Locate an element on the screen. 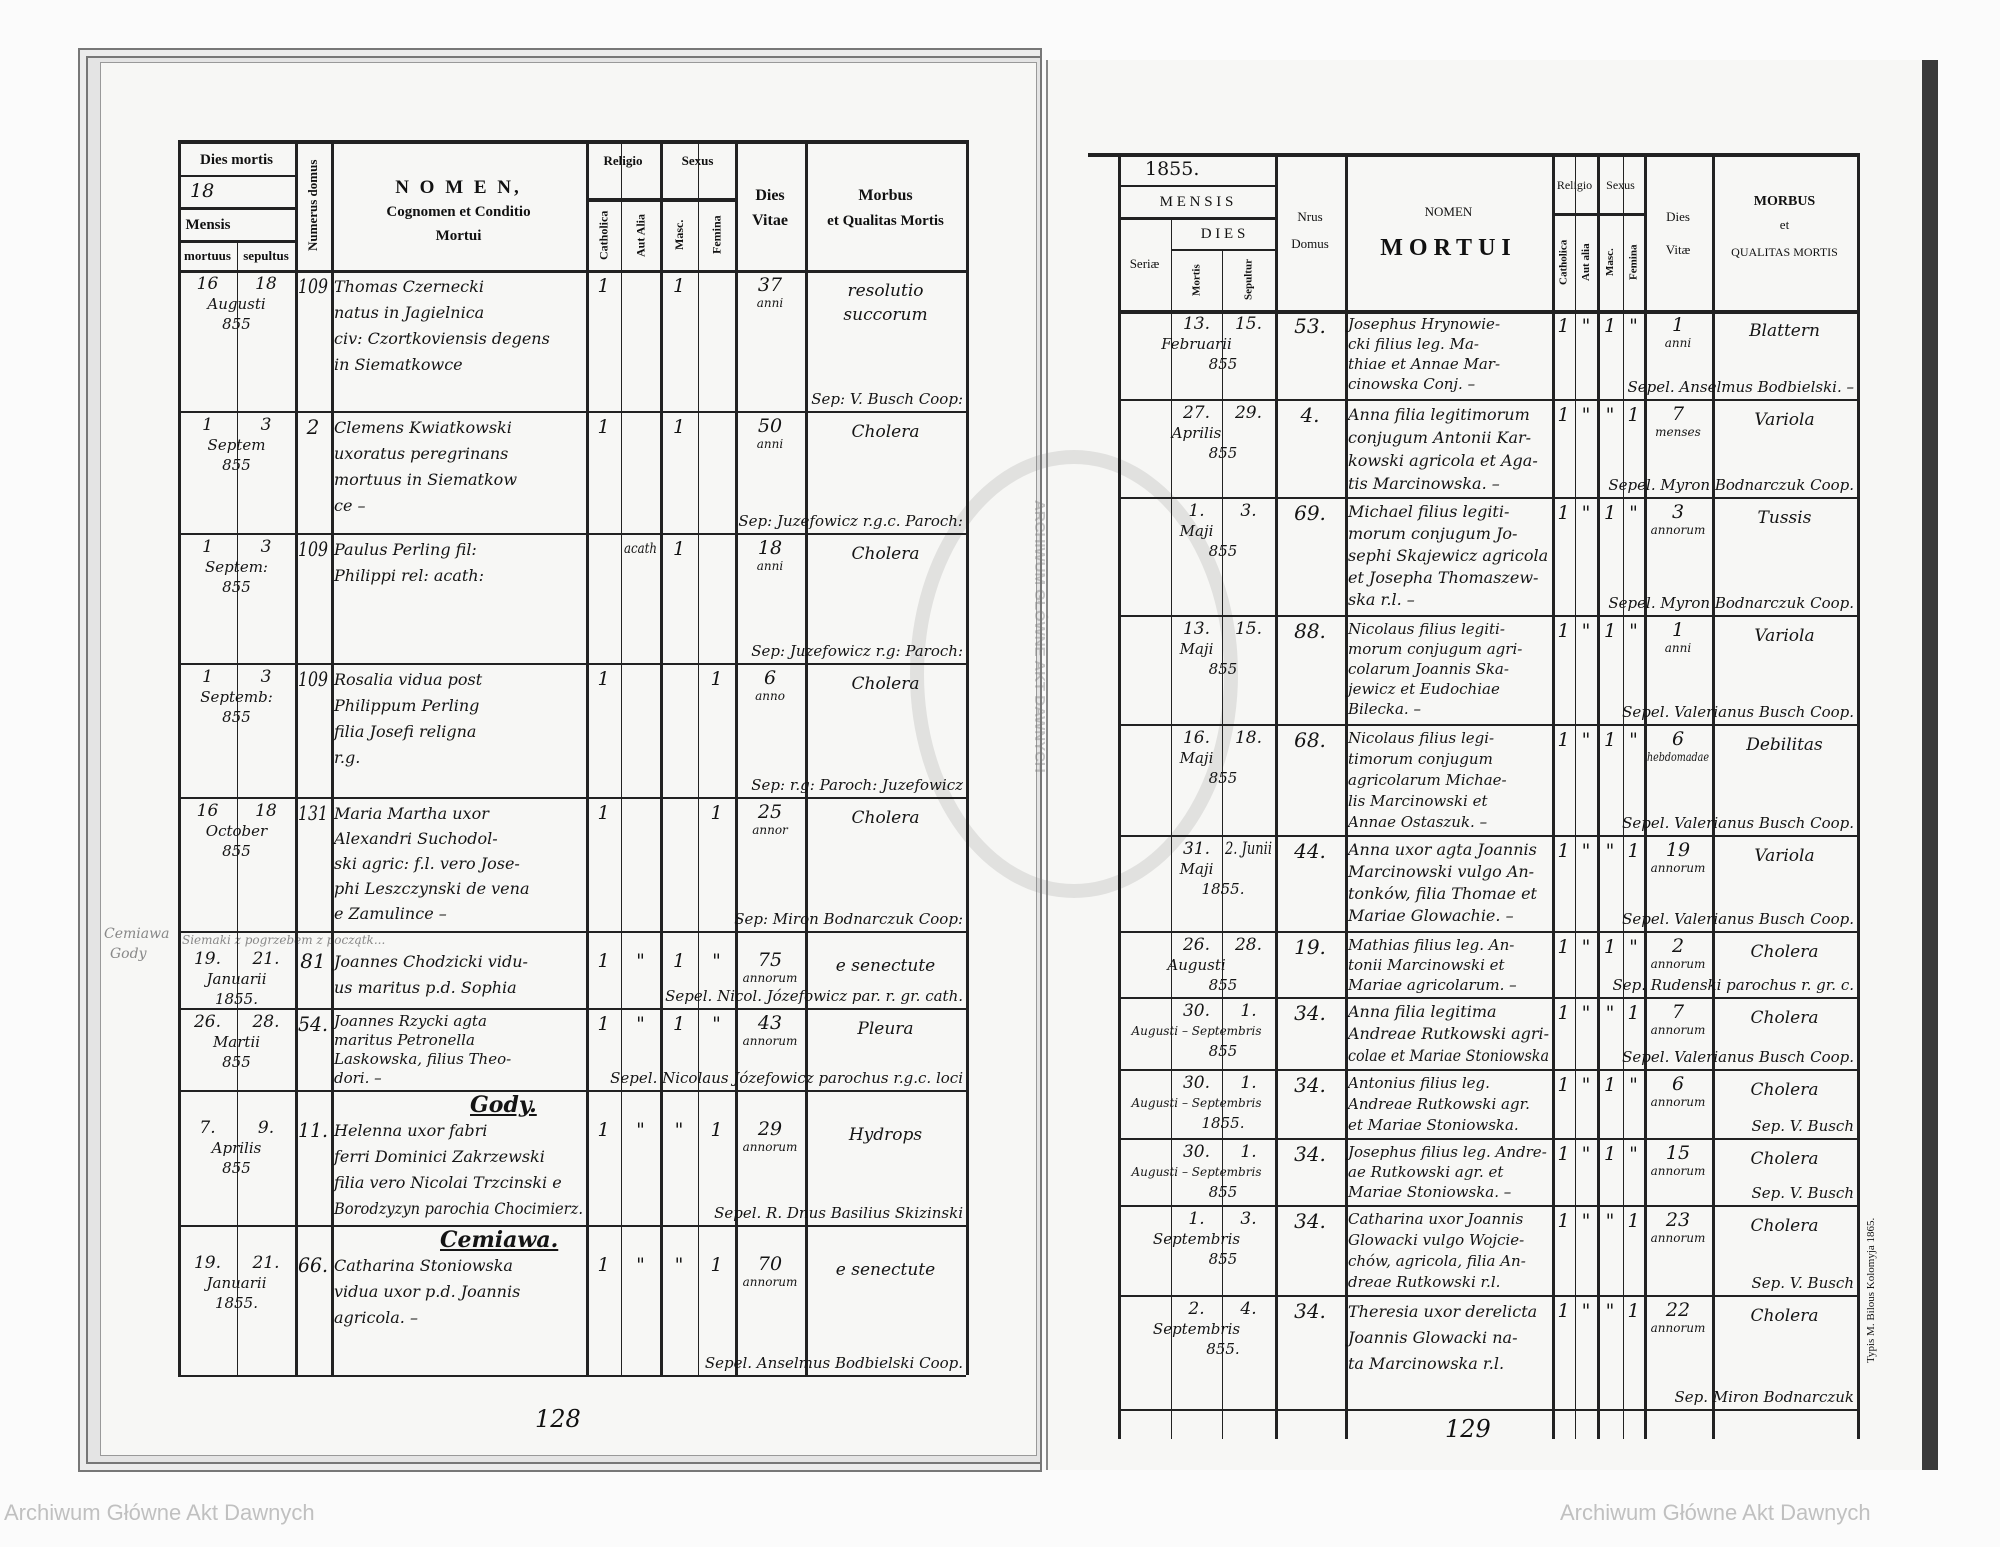  name-line: Philippi rel: acath: is located at coordinates (409, 575).